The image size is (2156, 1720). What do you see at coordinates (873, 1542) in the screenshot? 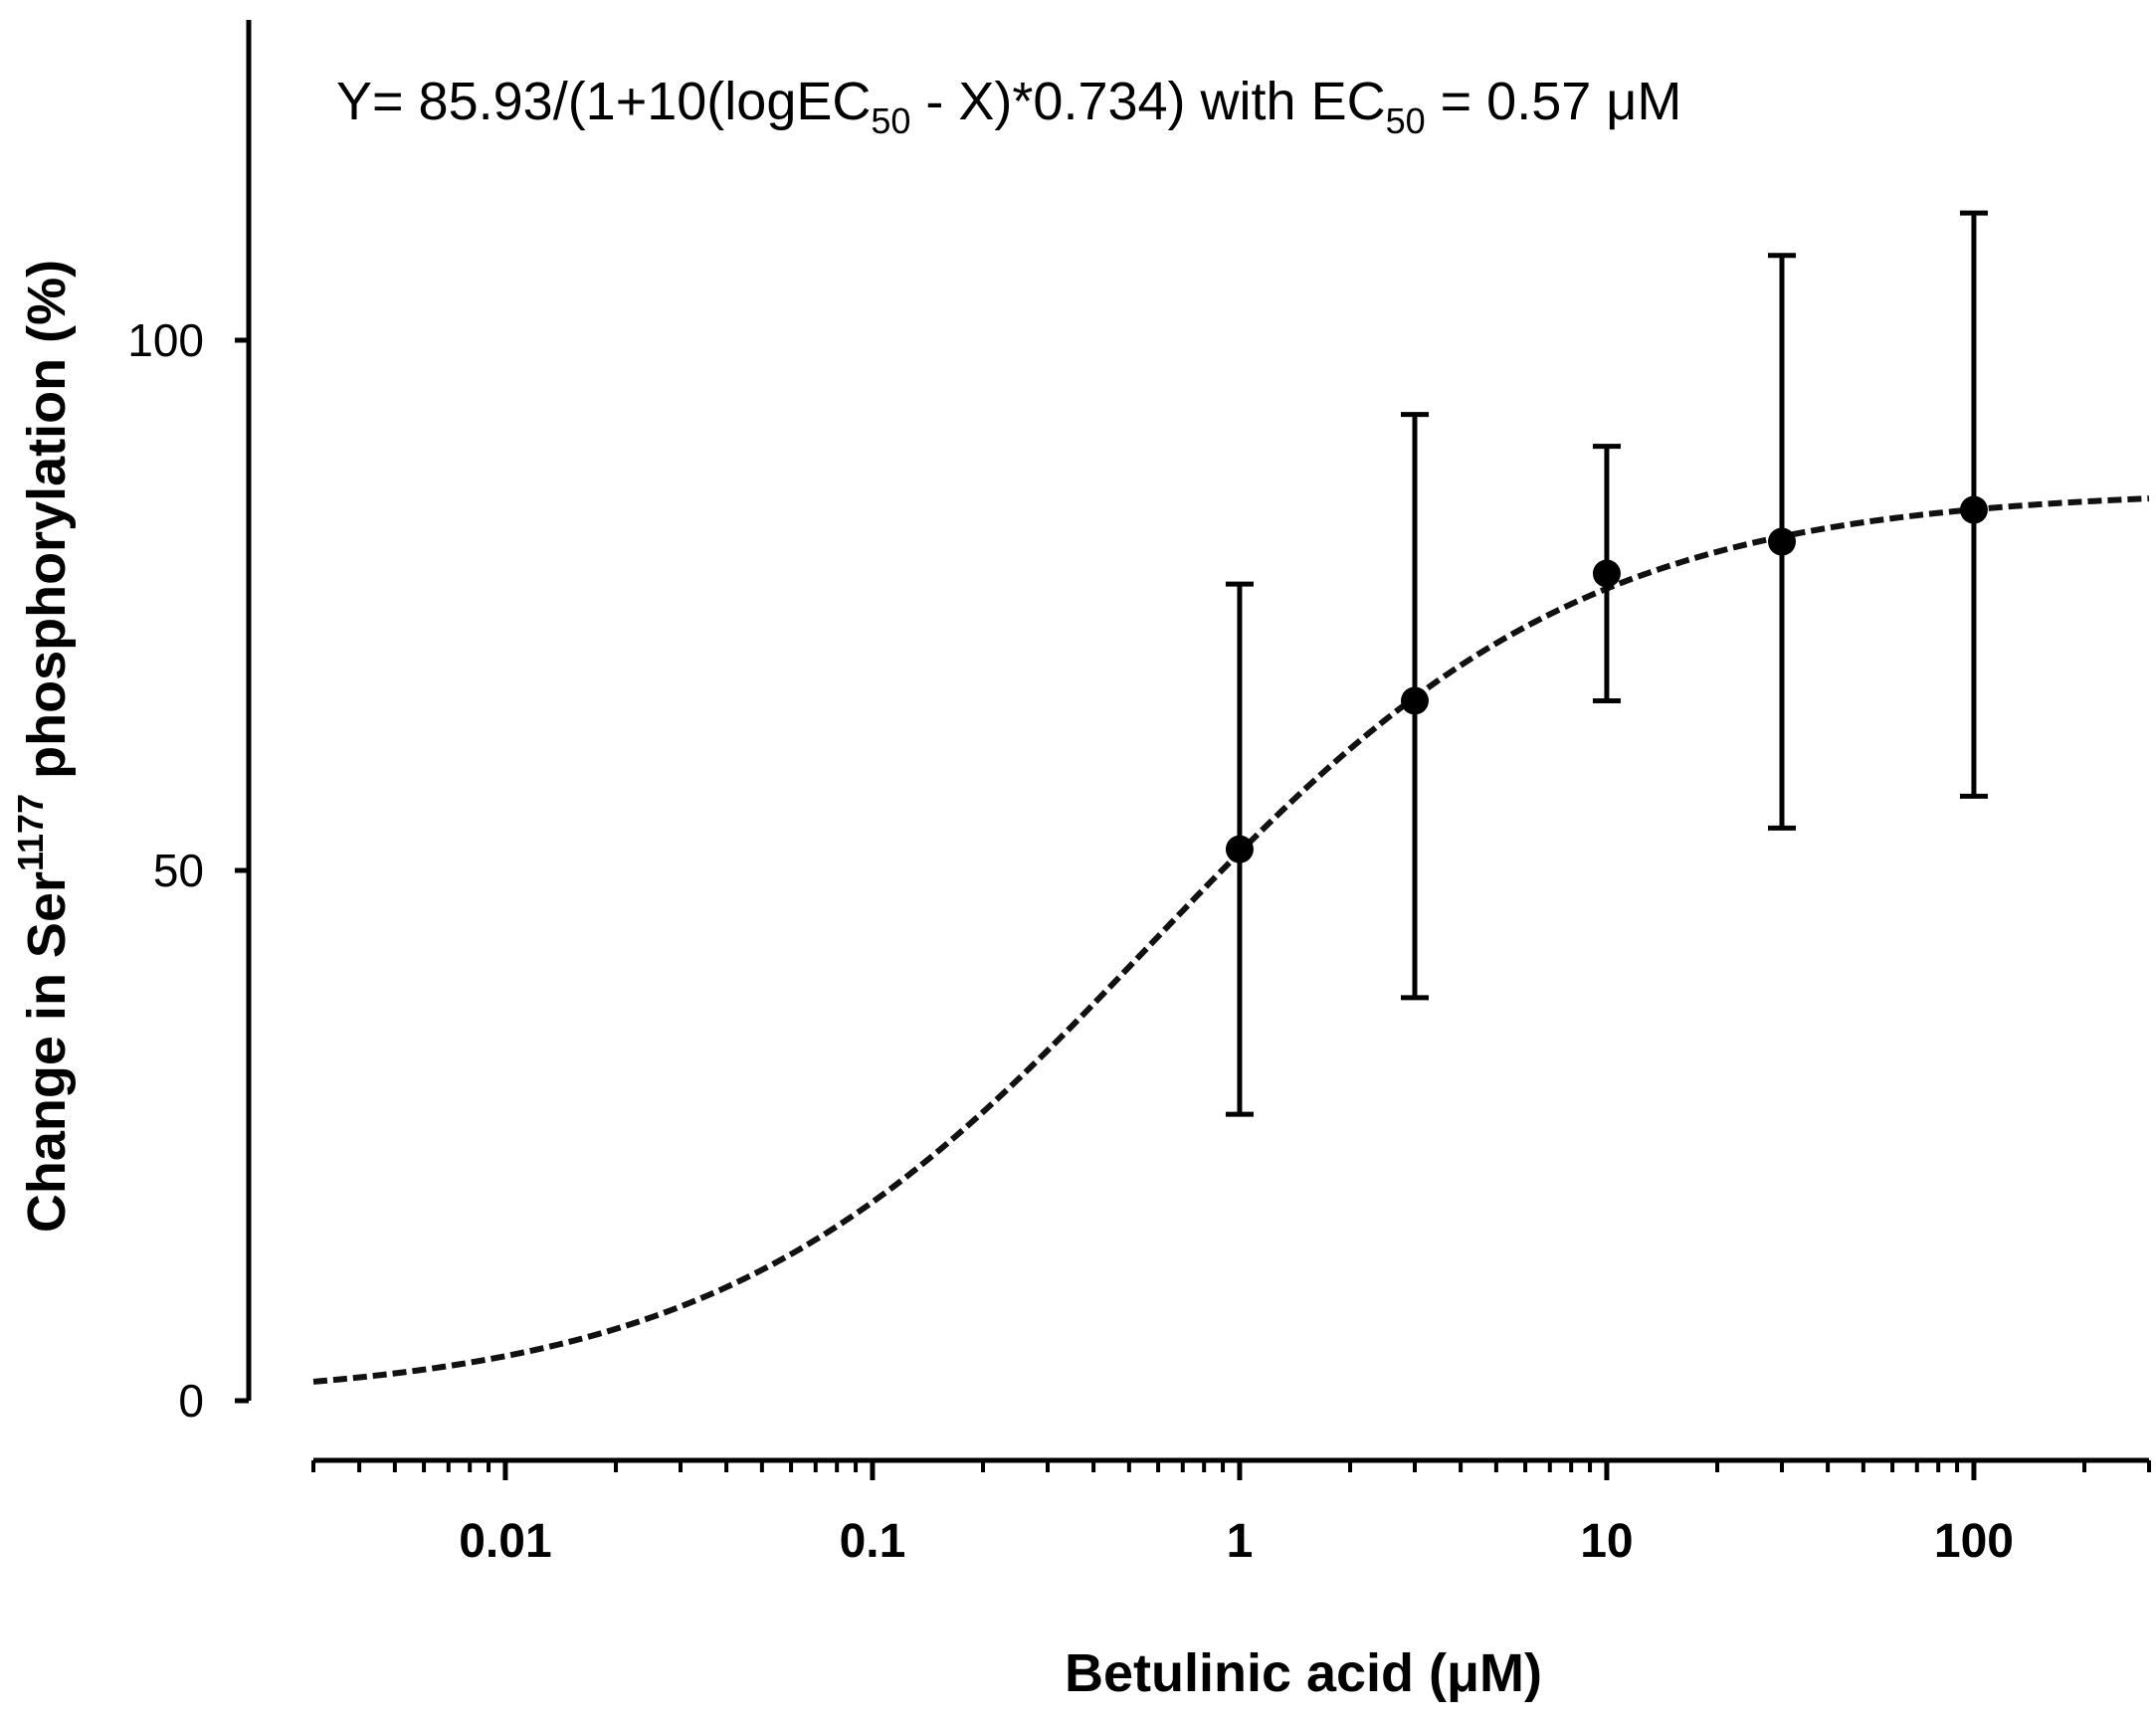
I see `x-tick-label: 0.1` at bounding box center [873, 1542].